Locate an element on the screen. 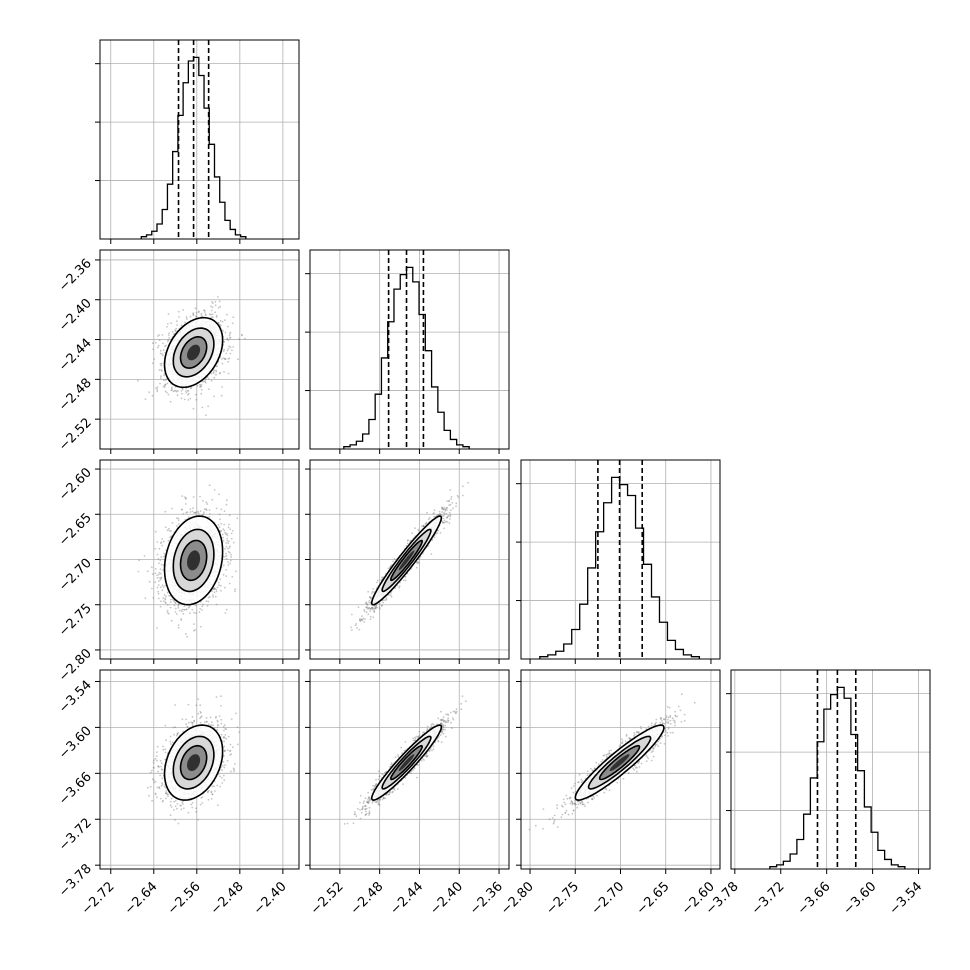  density-contour is located at coordinates (406, 560).